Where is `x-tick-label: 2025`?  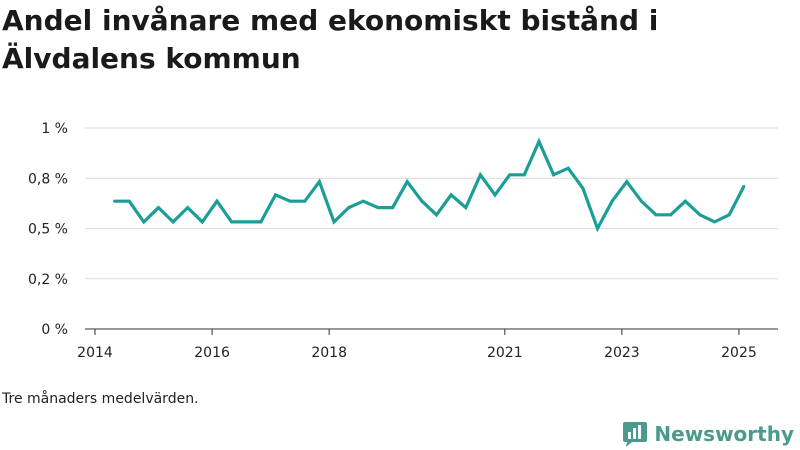
x-tick-label: 2025 is located at coordinates (739, 353).